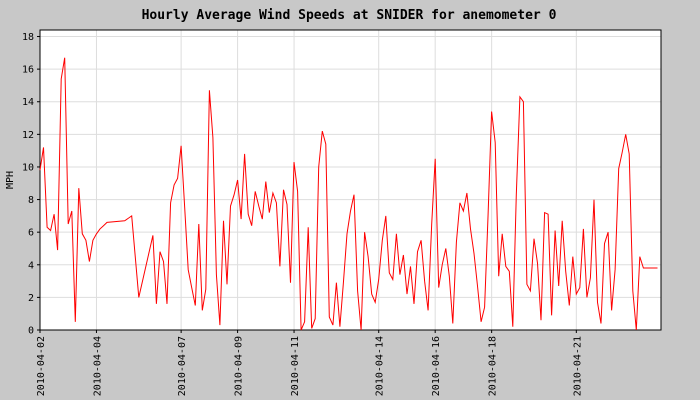 The height and width of the screenshot is (400, 700). What do you see at coordinates (28, 135) in the screenshot?
I see `y-tick-label: 12` at bounding box center [28, 135].